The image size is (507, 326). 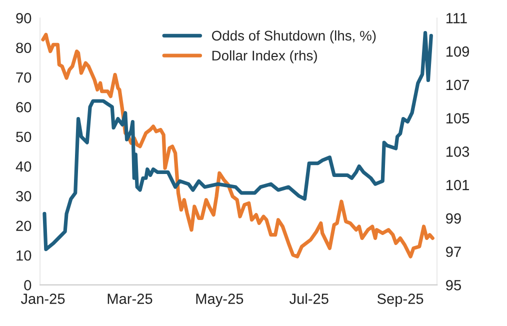 I want to click on y-tick-label: 30, so click(x=24, y=196).